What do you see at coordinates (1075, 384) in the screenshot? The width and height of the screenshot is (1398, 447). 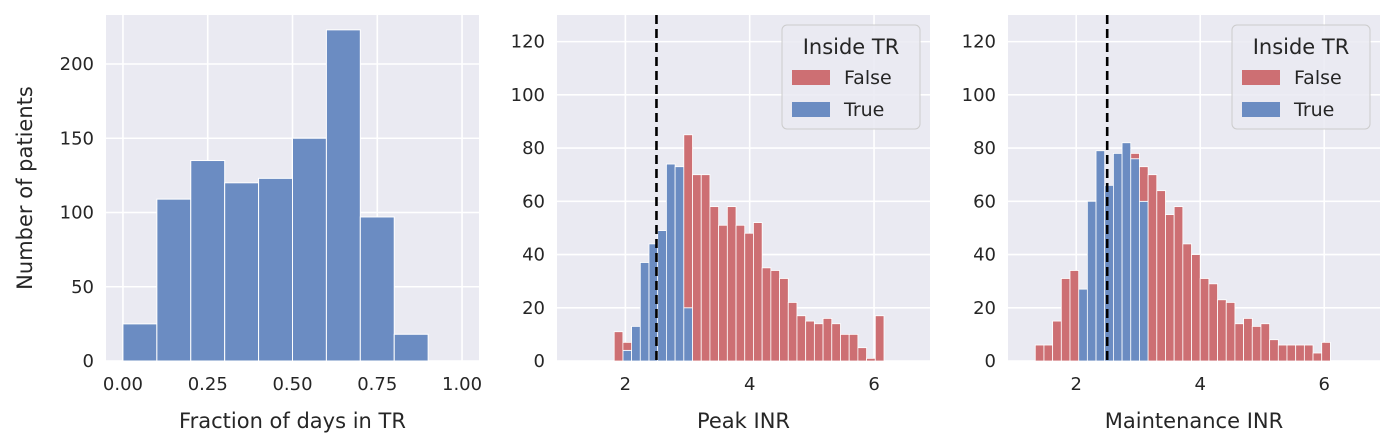 I see `x-tick-label: 2` at bounding box center [1075, 384].